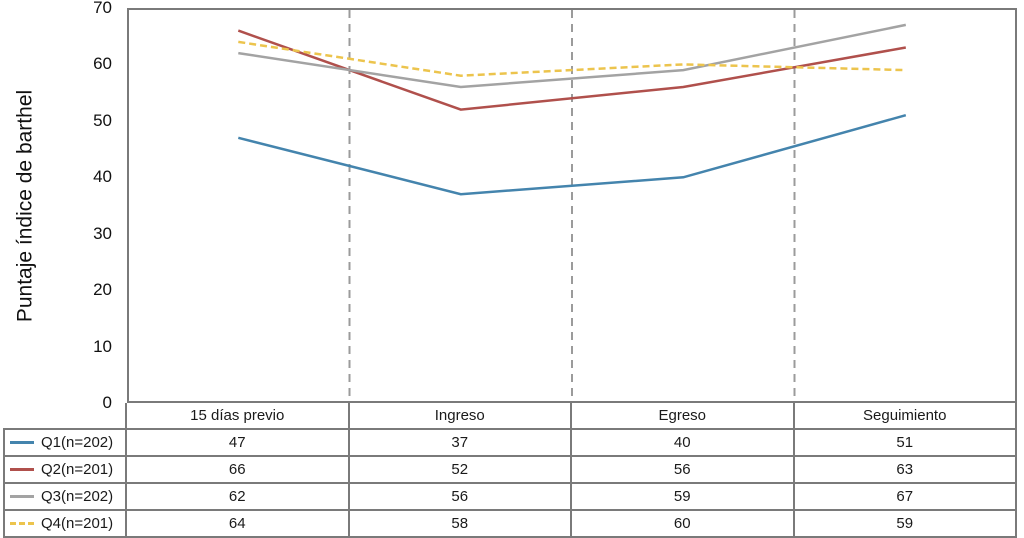 The height and width of the screenshot is (538, 1024). Describe the element at coordinates (683, 416) in the screenshot. I see `category-header-cell: Egreso` at that location.